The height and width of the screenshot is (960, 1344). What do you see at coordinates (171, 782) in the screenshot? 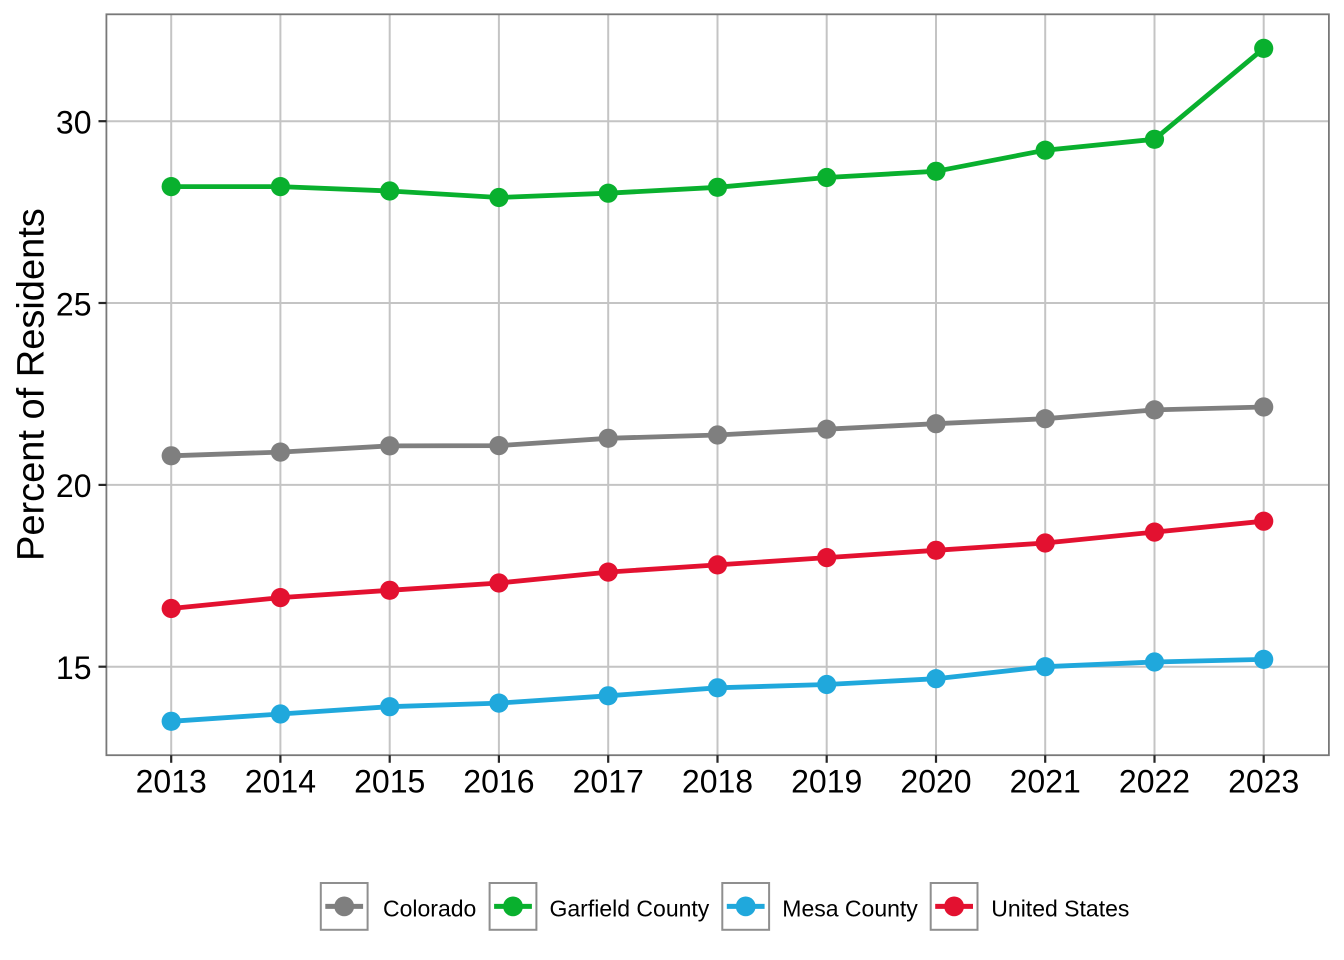
I see `svg-text: 2013` at bounding box center [171, 782].